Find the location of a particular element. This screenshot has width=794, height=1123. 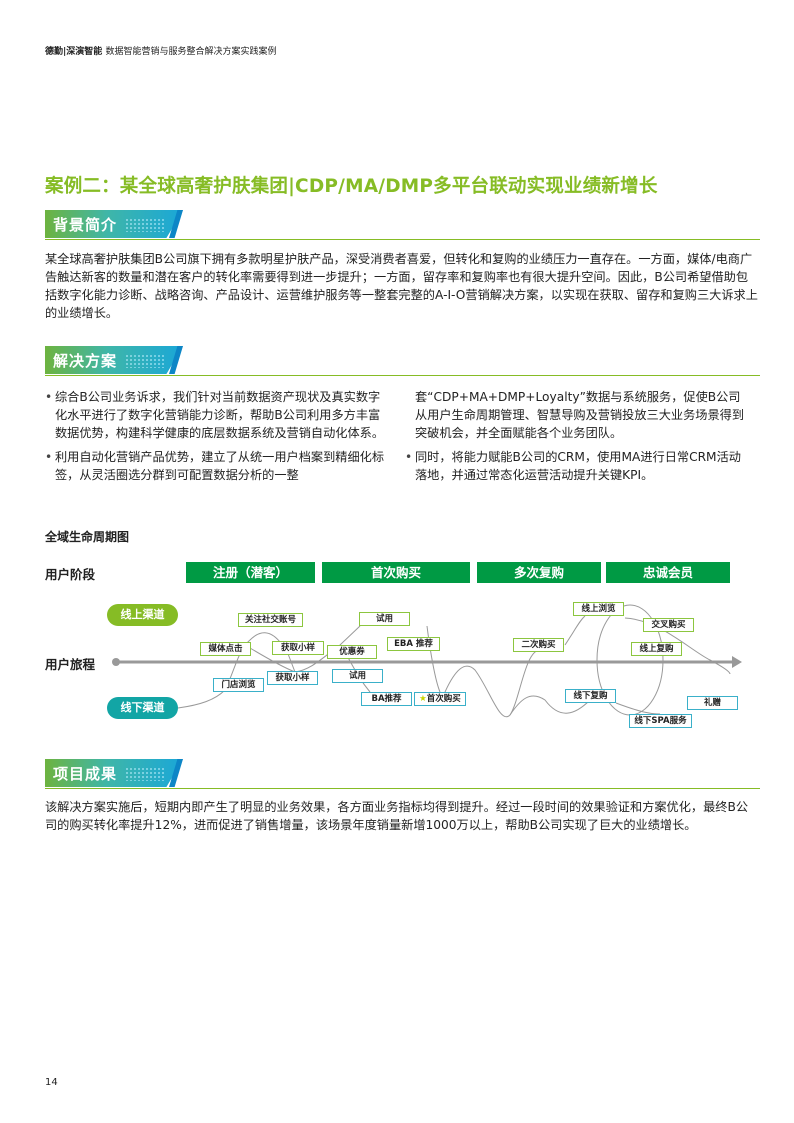

touchpoint-offline-sample: 获取小样 is located at coordinates (292, 678).